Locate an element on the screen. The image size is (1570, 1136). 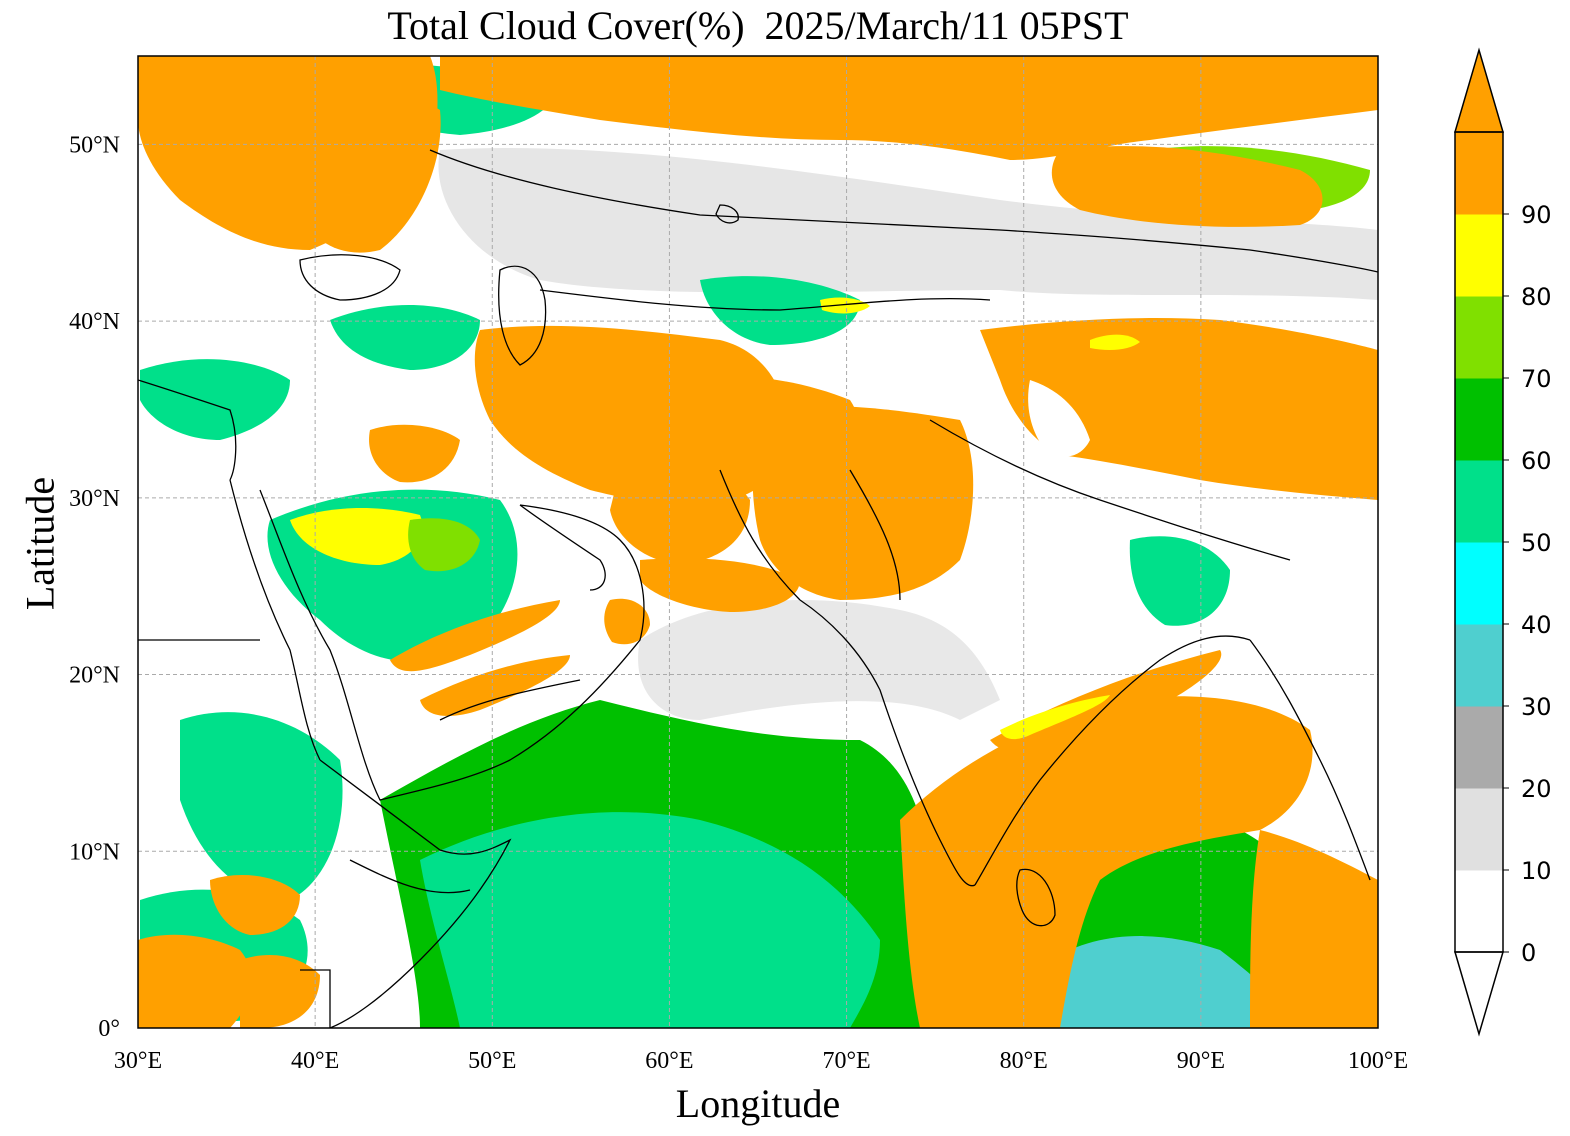
coastline-myanmar is located at coordinates (1310, 760).